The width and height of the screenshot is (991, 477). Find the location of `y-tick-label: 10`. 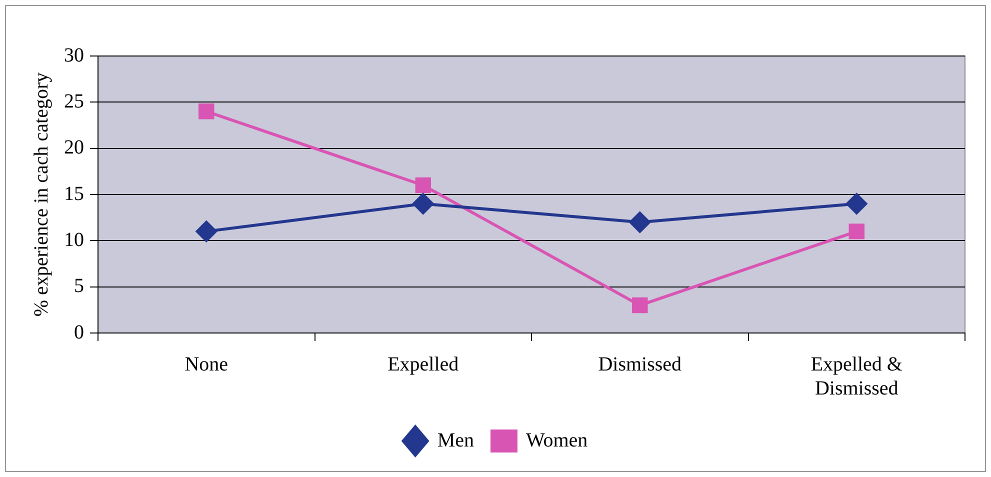

y-tick-label: 10 is located at coordinates (74, 239).